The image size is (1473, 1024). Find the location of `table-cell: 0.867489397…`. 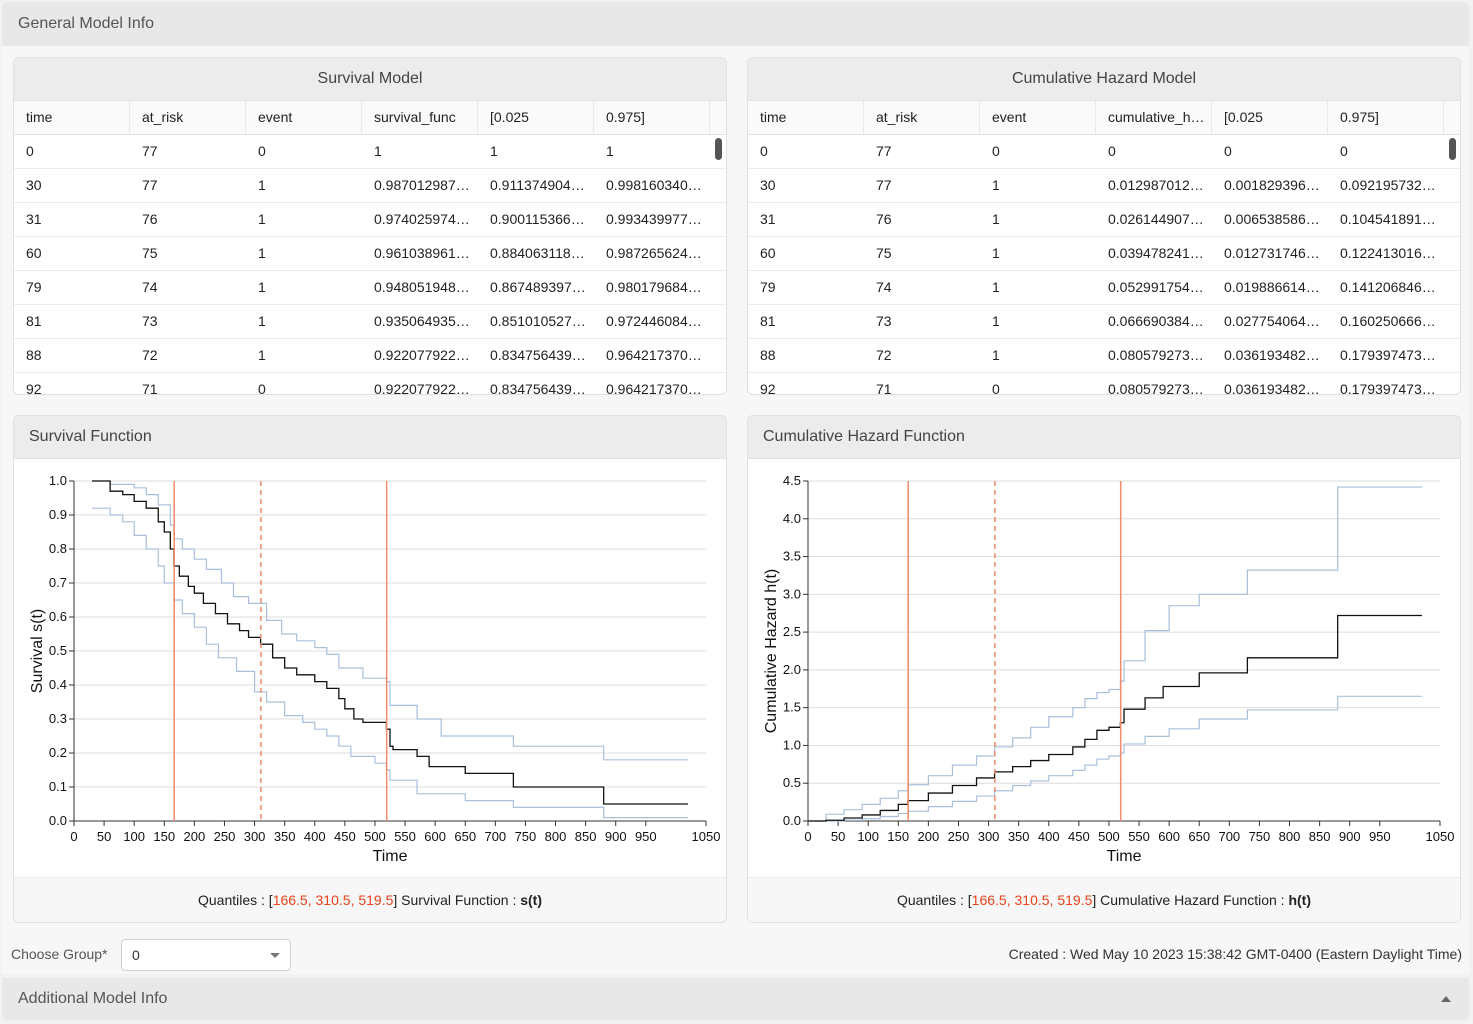

table-cell: 0.867489397… is located at coordinates (538, 287).